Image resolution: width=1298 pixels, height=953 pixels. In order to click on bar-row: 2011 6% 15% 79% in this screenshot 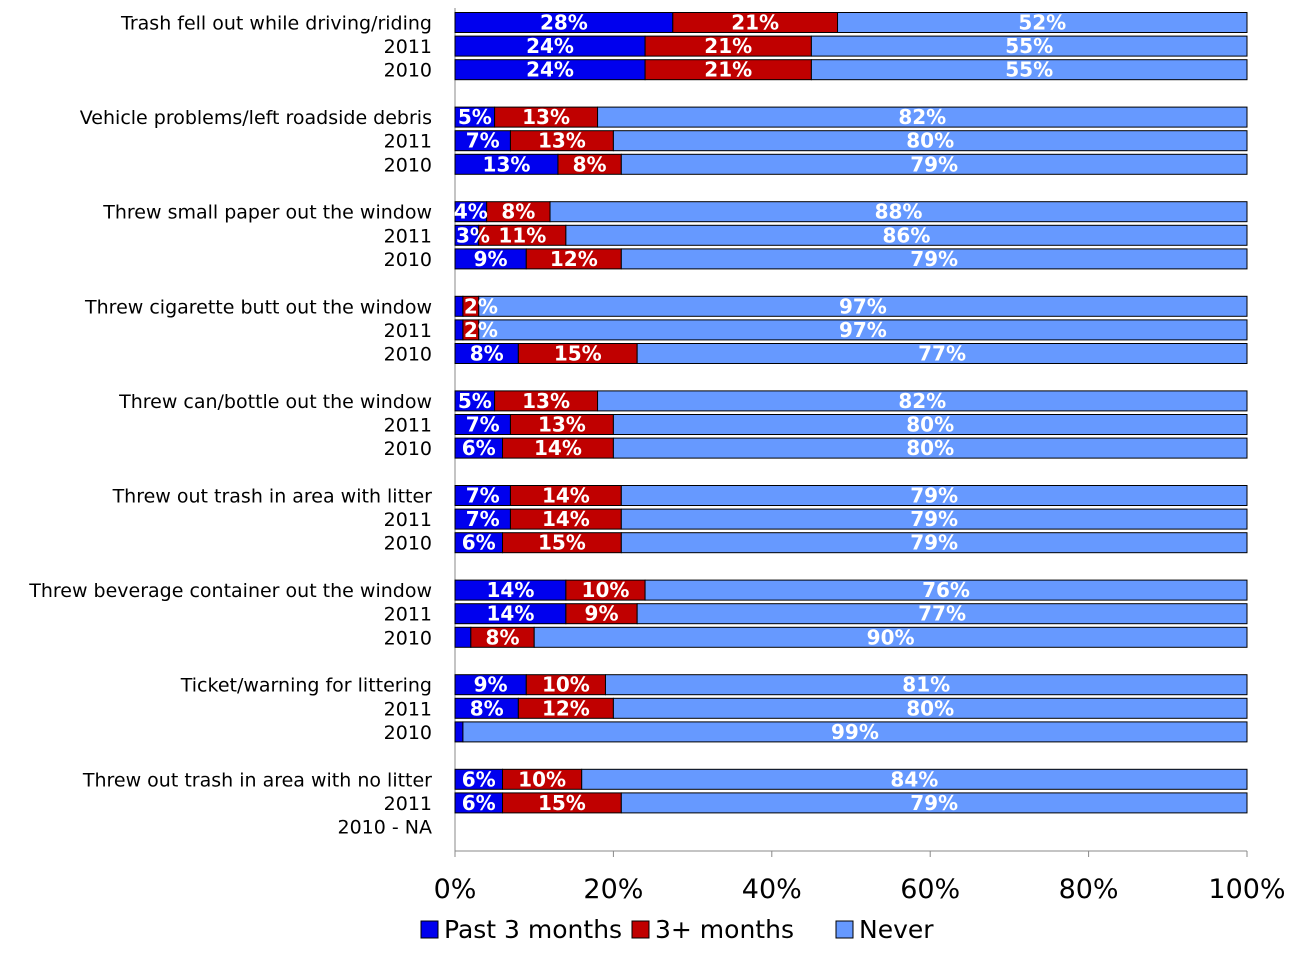, I will do `click(816, 803)`.